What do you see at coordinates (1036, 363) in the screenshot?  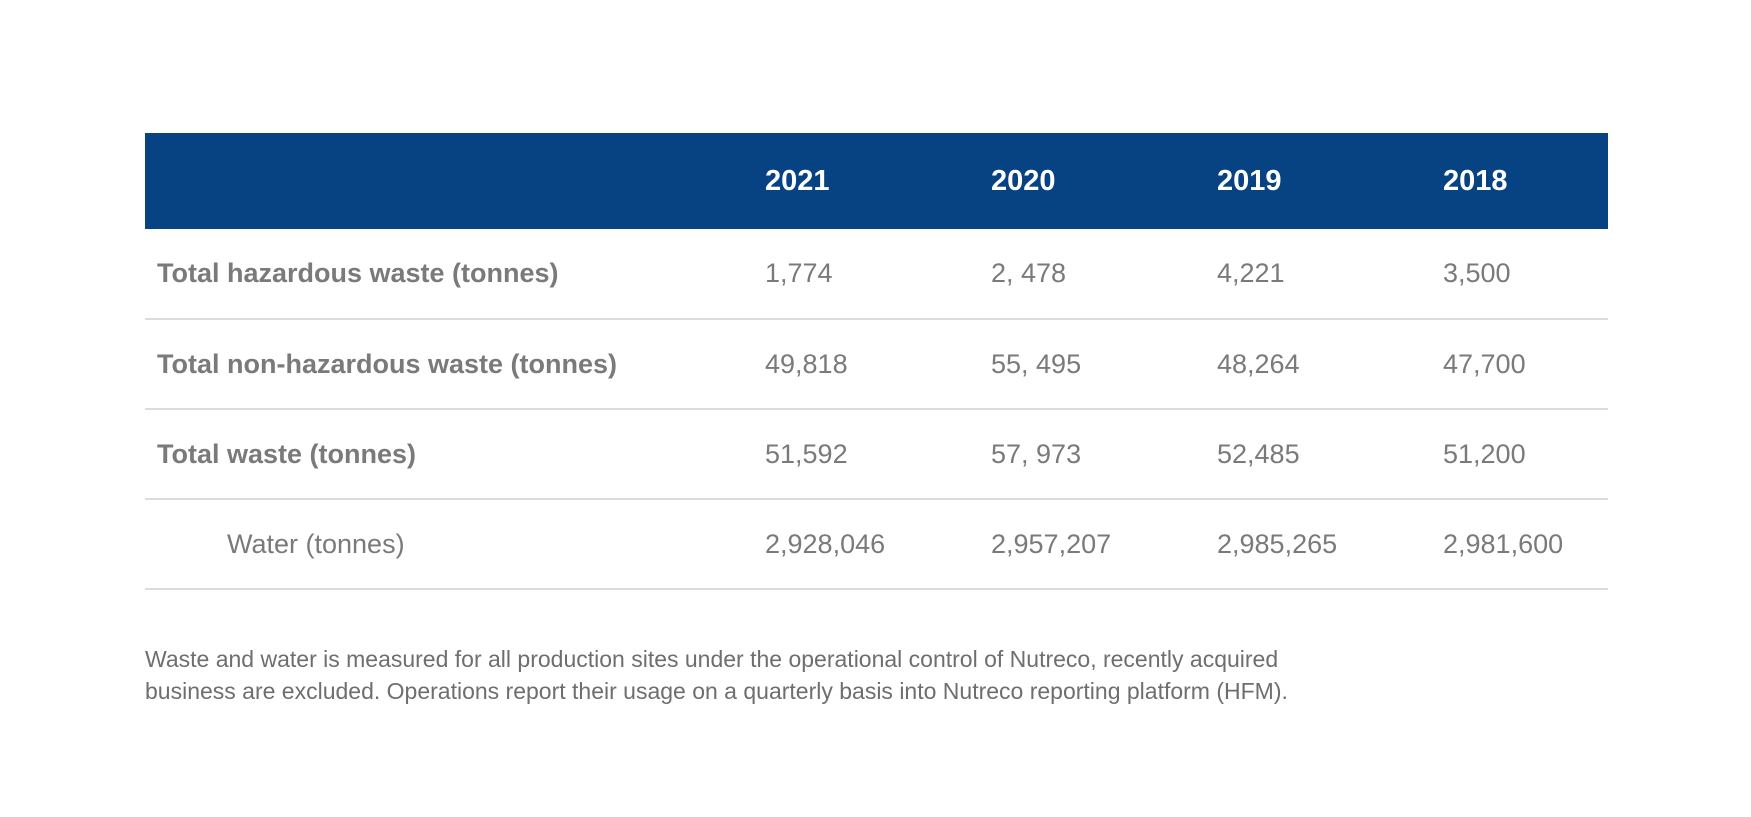 I see `table-cell: 55, 495` at bounding box center [1036, 363].